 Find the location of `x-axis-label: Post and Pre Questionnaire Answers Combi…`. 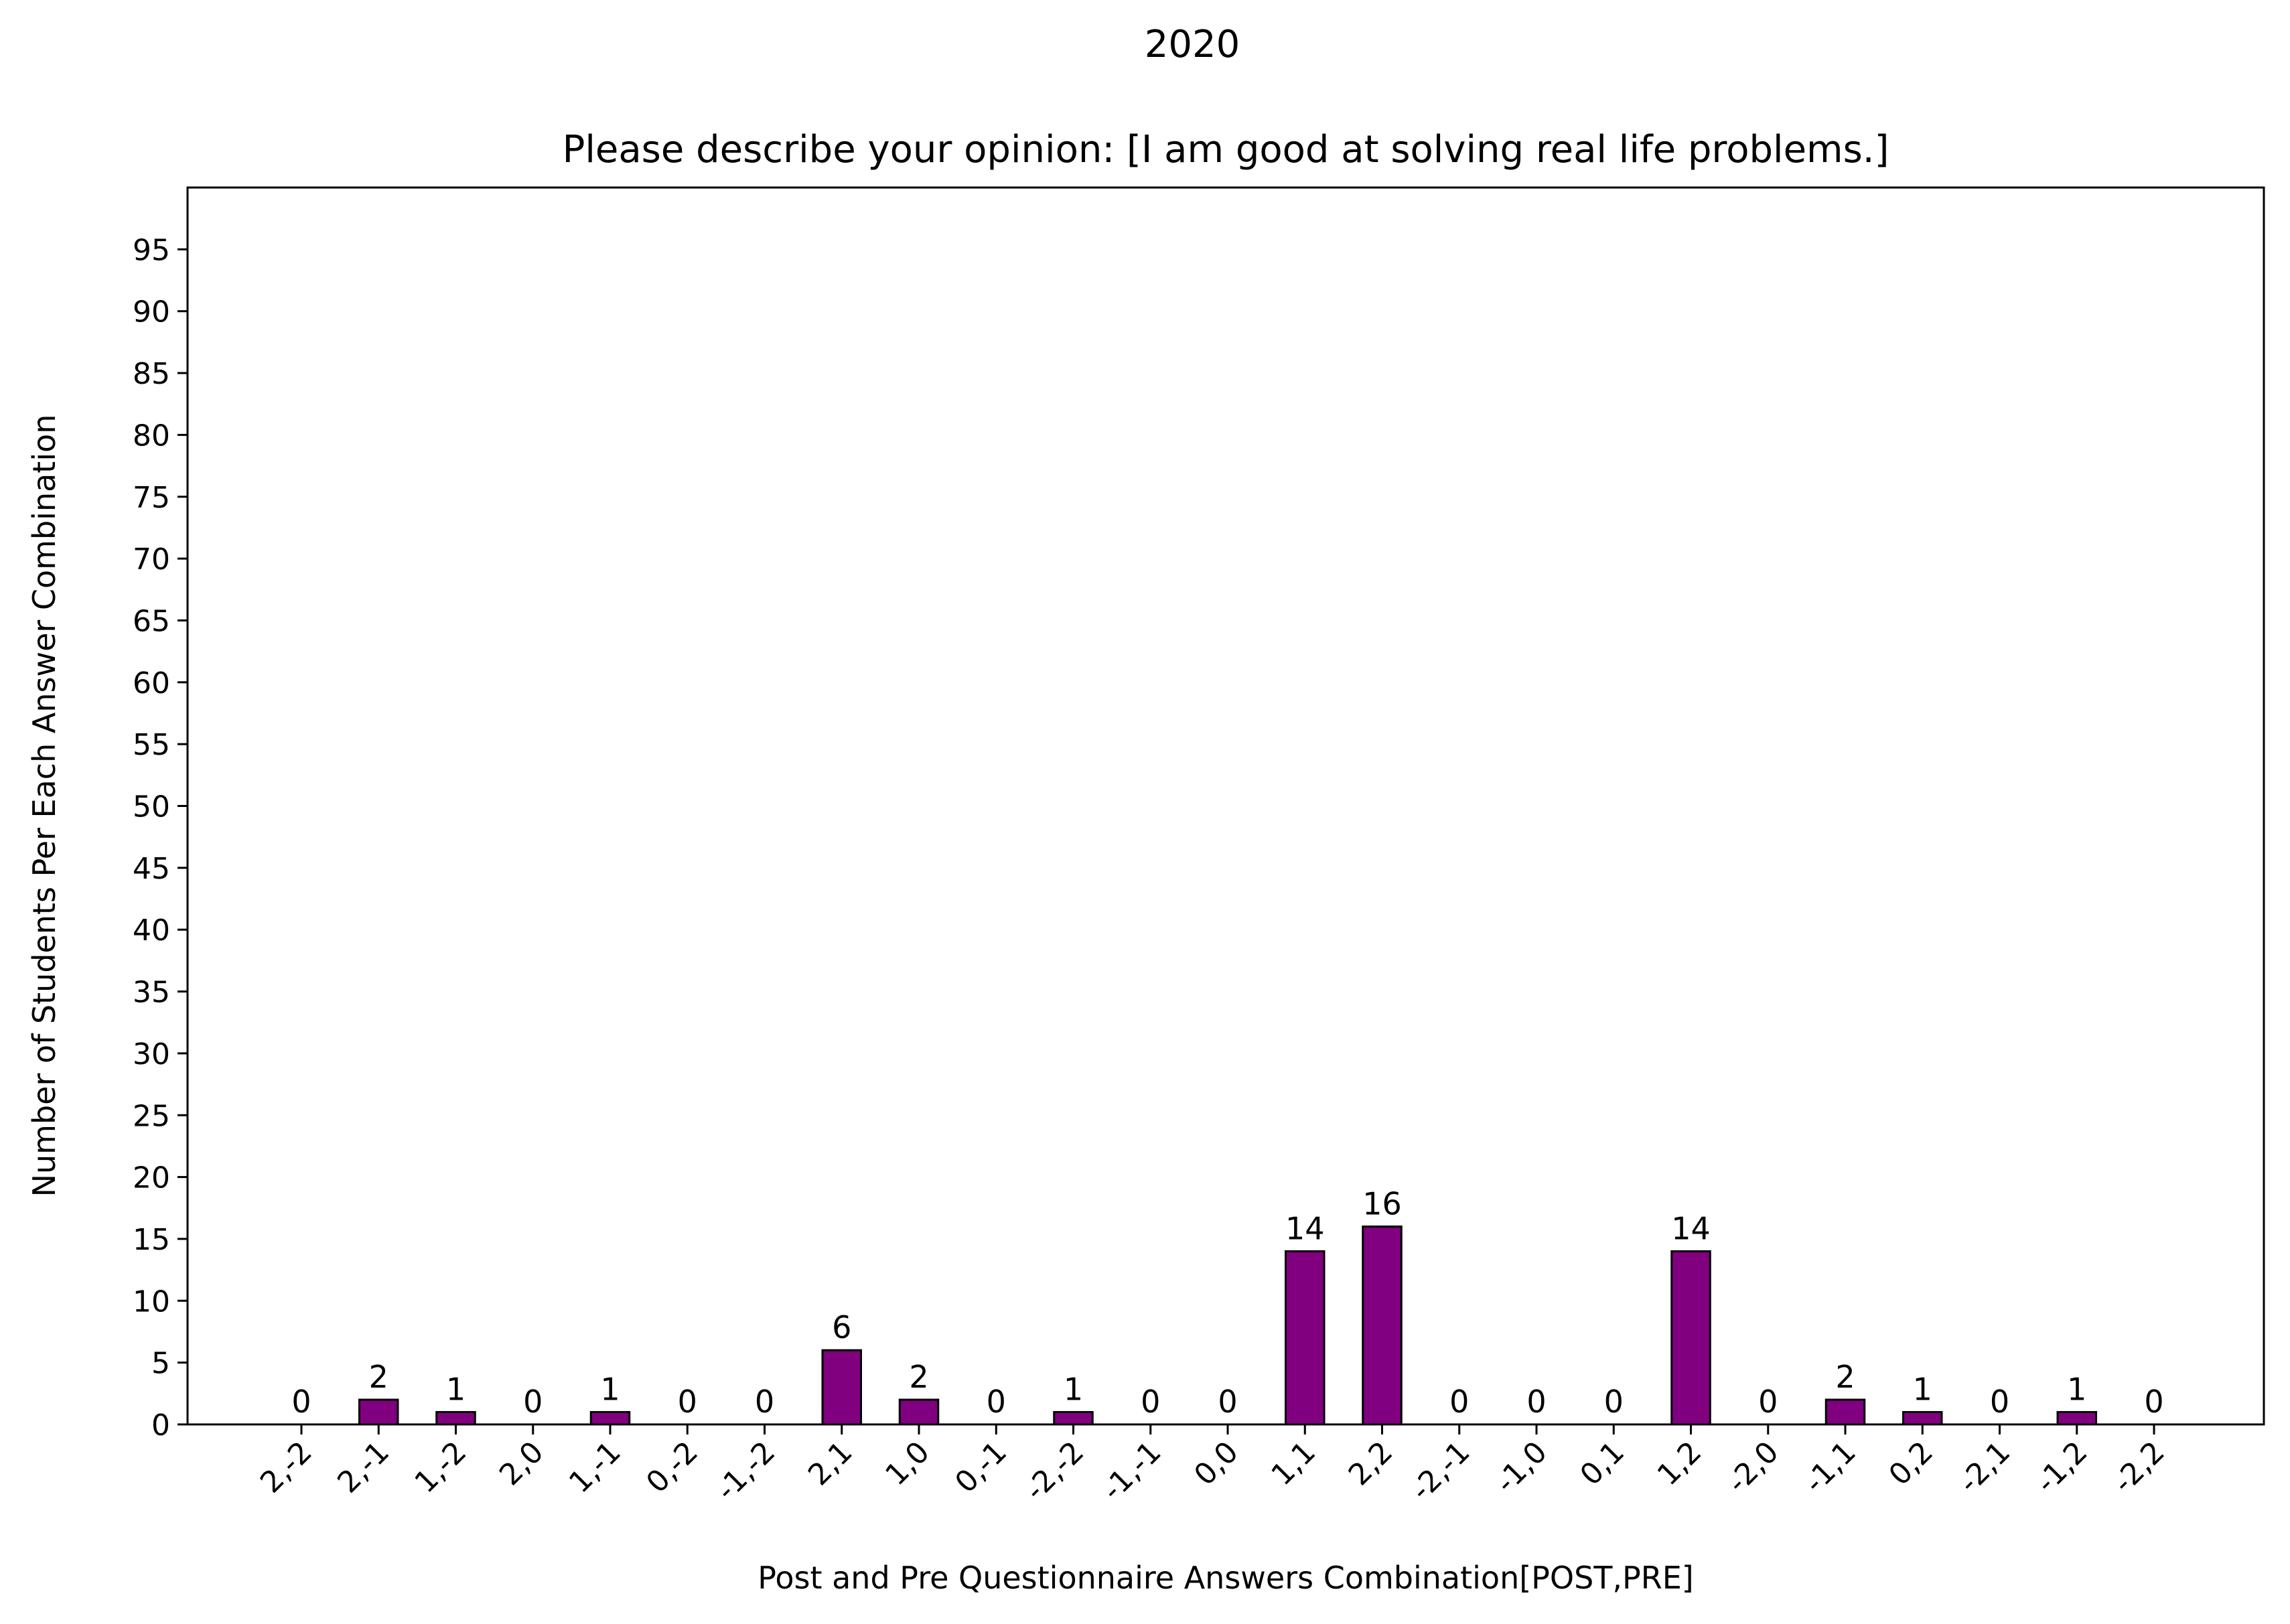

x-axis-label: Post and Pre Questionnaire Answers Combi… is located at coordinates (1226, 1578).